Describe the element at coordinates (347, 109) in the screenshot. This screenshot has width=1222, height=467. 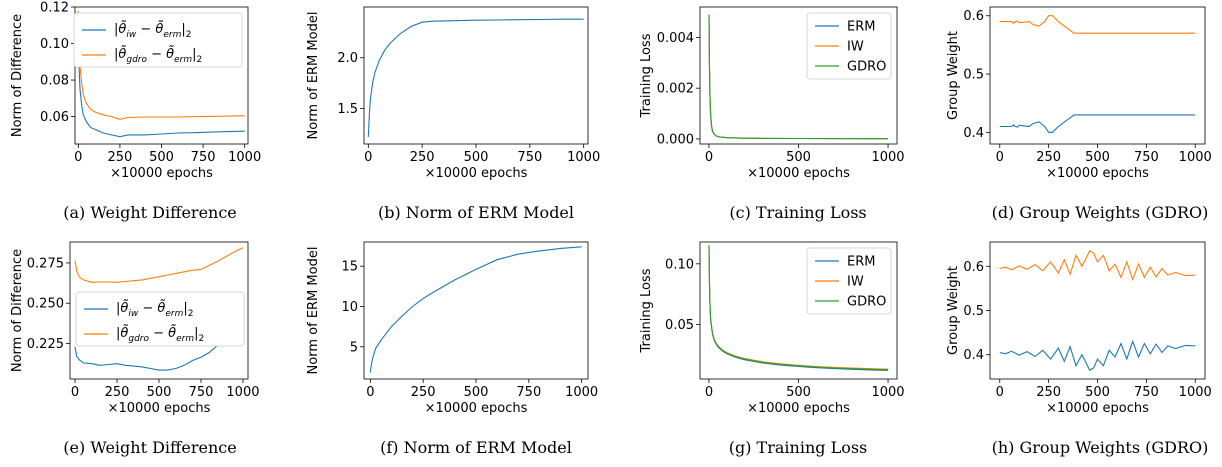
I see `y-tick-label: 1.5` at that location.